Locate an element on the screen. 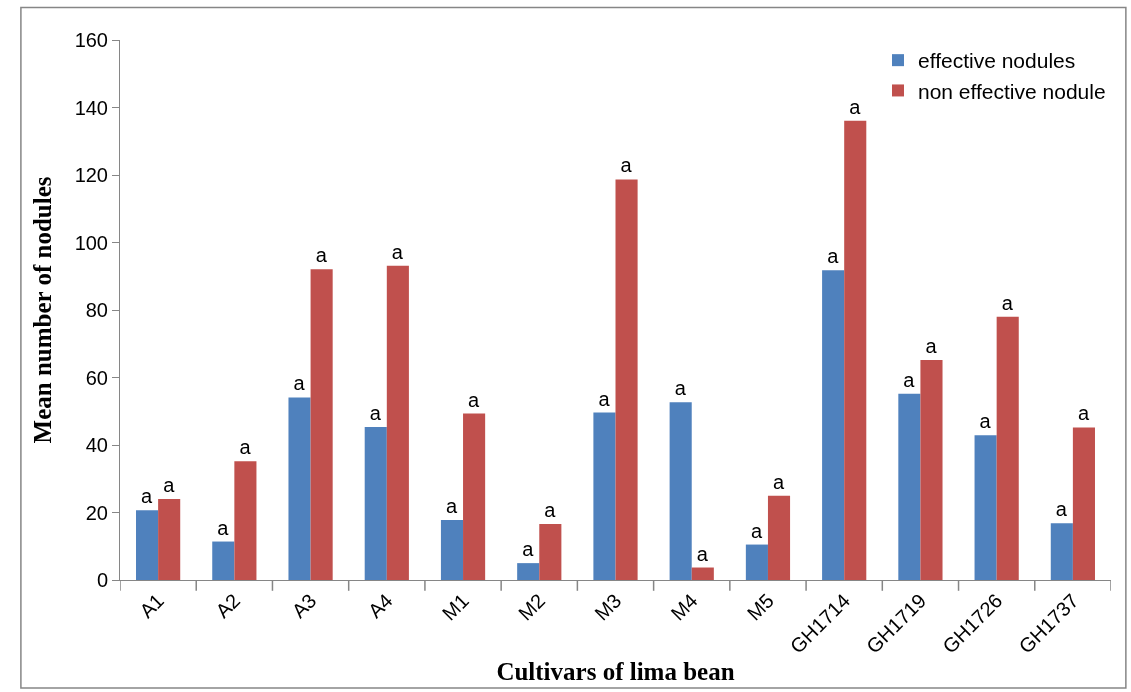 The image size is (1131, 692). x-tick-label: A1 is located at coordinates (152, 606).